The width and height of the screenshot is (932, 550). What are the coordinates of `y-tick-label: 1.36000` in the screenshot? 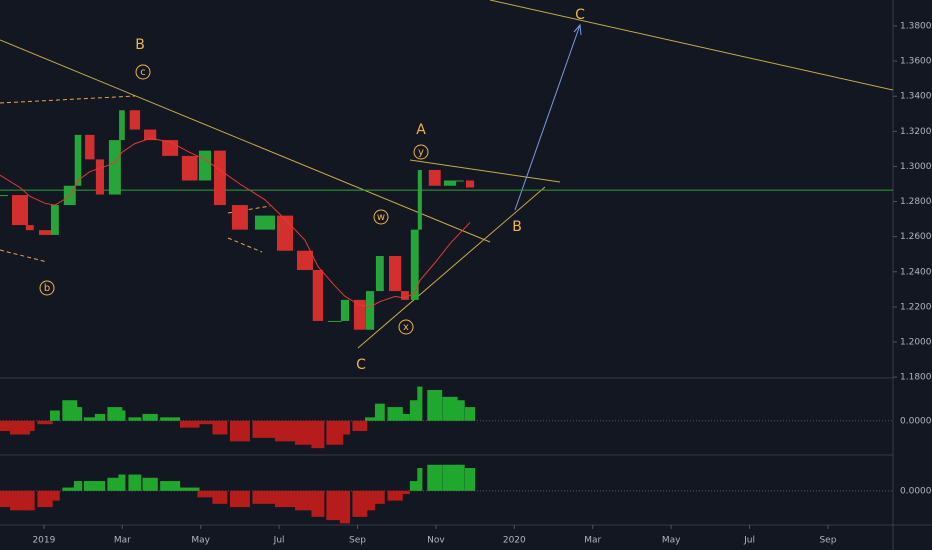 It's located at (916, 62).